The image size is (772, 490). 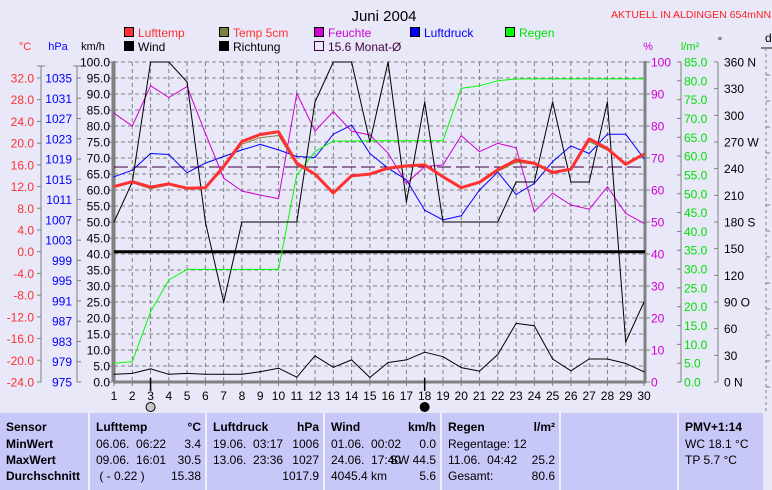 I want to click on axis-tick-label-rain: 80.0, so click(x=696, y=81).